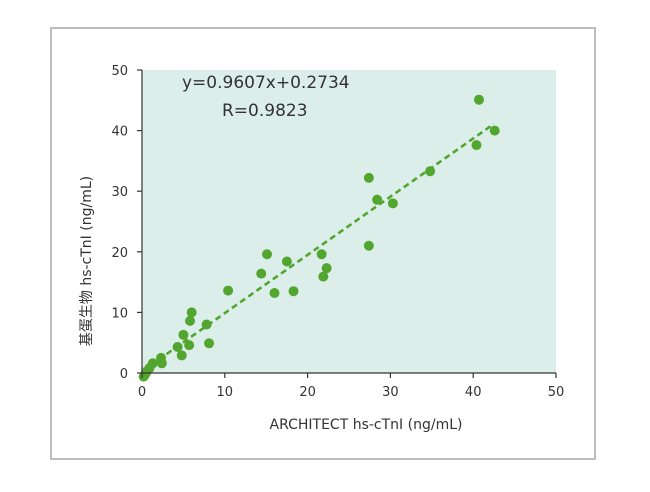  Describe the element at coordinates (265, 111) in the screenshot. I see `correlation-coefficient: R=0.9823` at that location.